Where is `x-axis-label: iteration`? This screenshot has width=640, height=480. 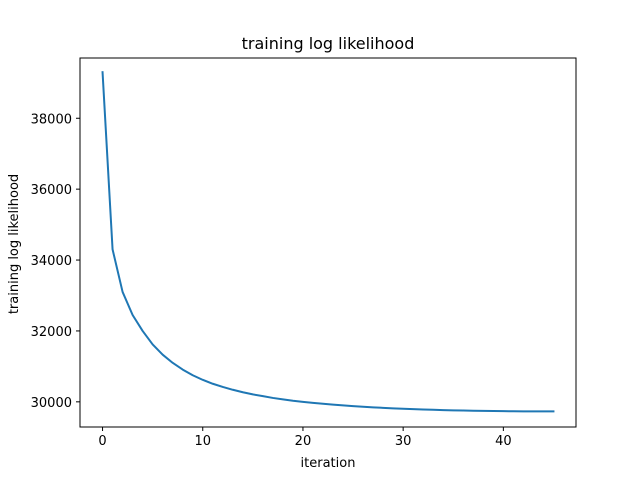 x-axis-label: iteration is located at coordinates (328, 463).